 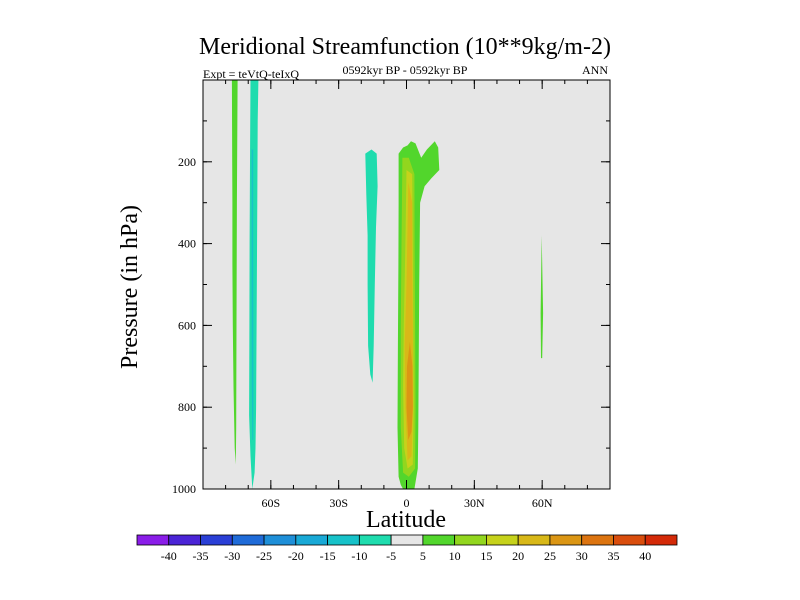 I want to click on y-tick-label: 200, so click(x=187, y=162).